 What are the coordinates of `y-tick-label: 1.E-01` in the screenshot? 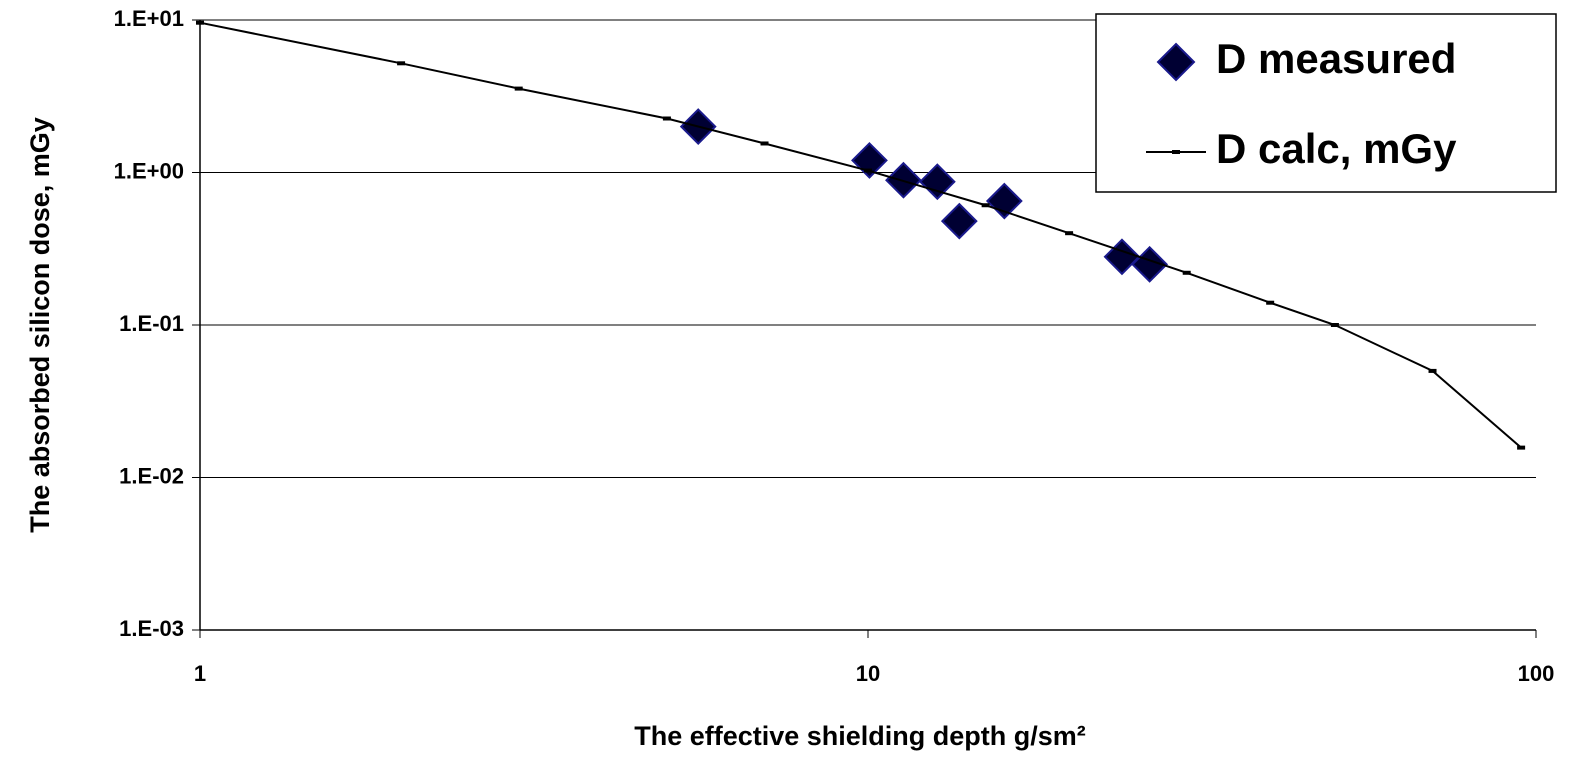 It's located at (151, 323).